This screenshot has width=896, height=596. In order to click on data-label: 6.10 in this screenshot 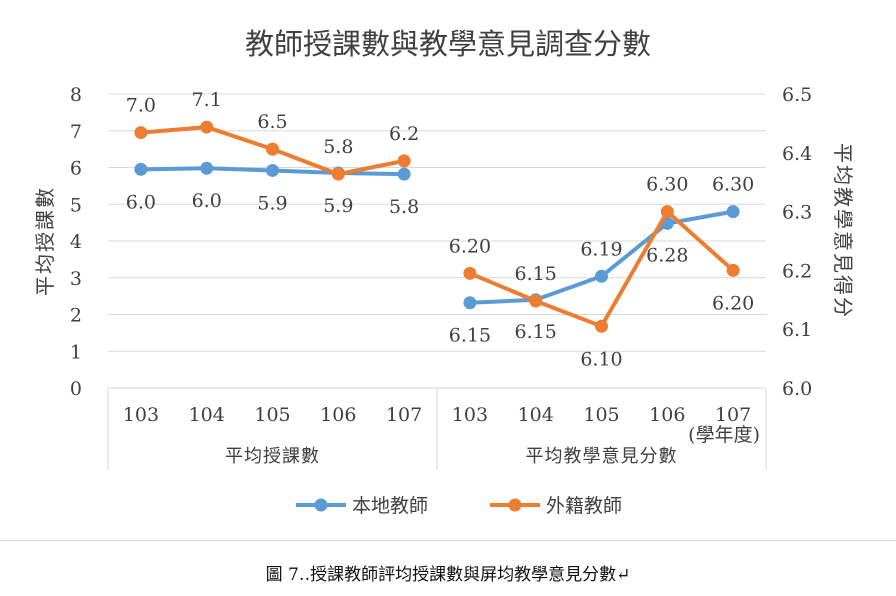, I will do `click(601, 359)`.